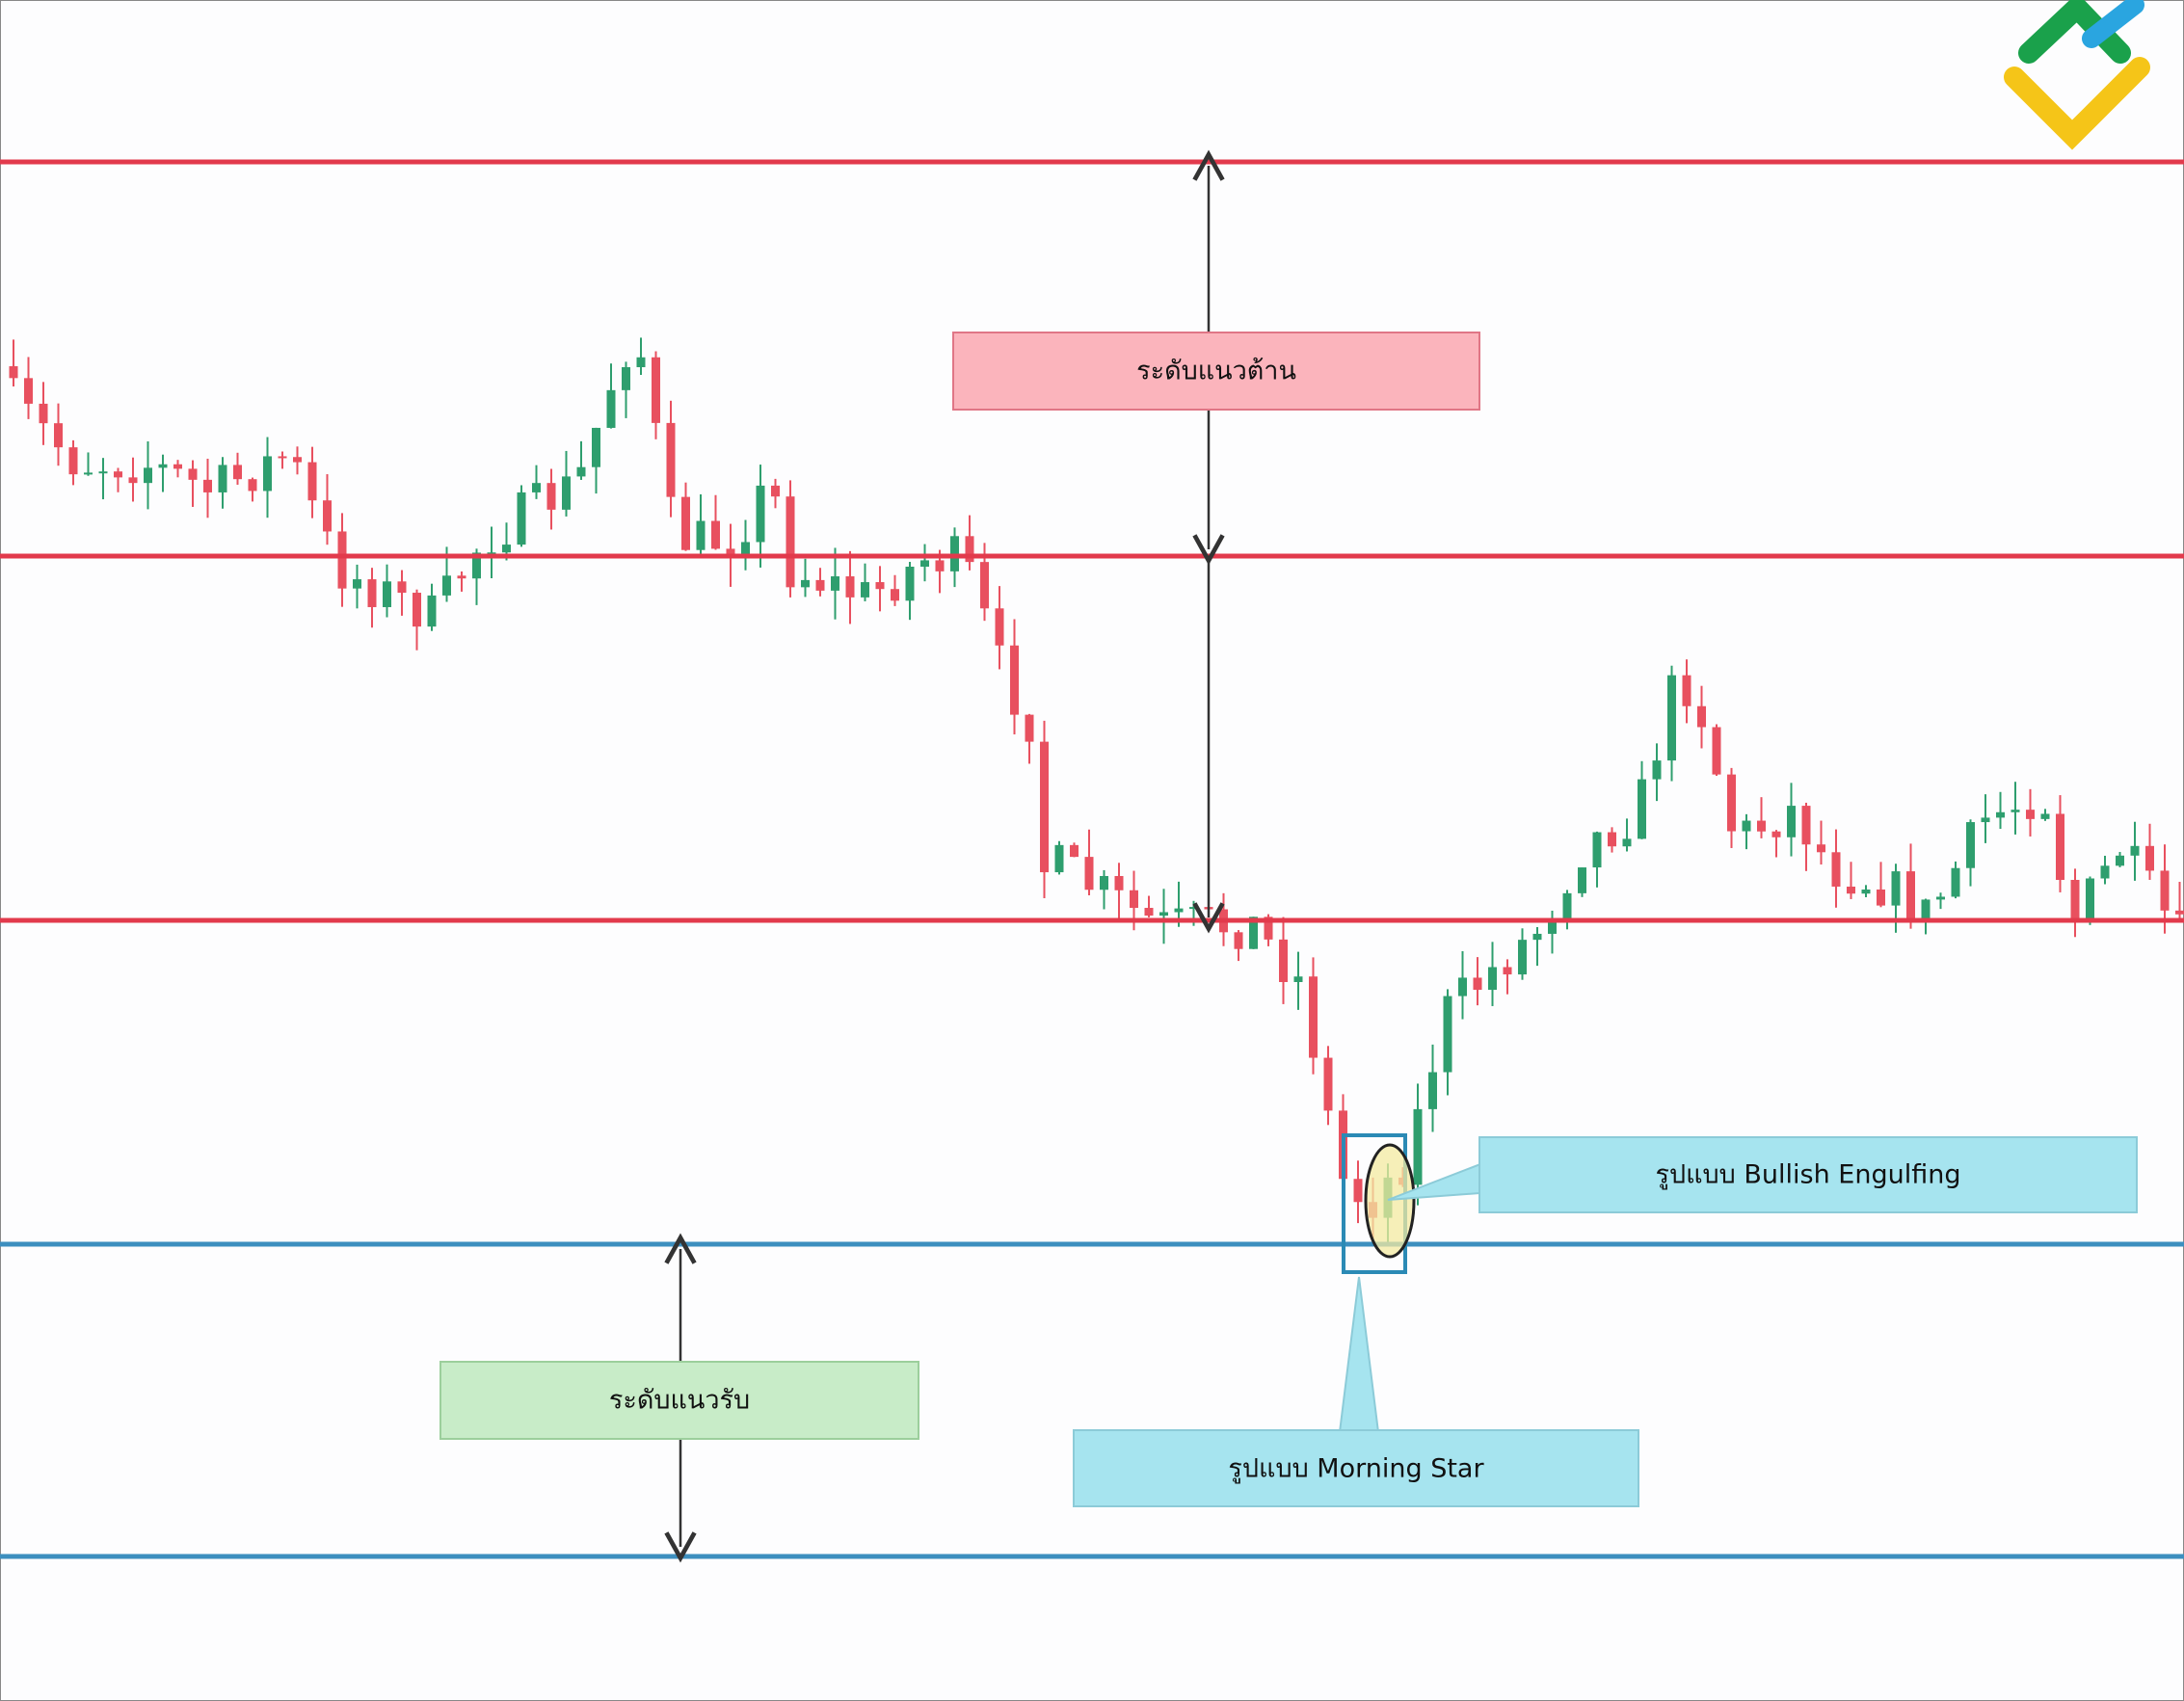 Image resolution: width=2184 pixels, height=1701 pixels. What do you see at coordinates (1390, 1201) in the screenshot?
I see `engulfing-ellipse` at bounding box center [1390, 1201].